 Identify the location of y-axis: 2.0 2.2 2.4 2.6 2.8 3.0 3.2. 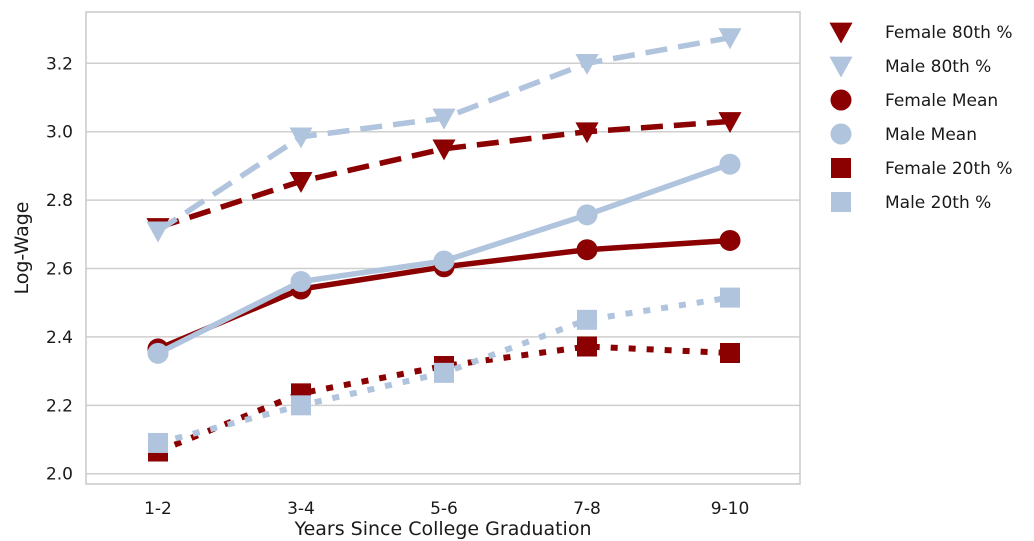
(59, 269).